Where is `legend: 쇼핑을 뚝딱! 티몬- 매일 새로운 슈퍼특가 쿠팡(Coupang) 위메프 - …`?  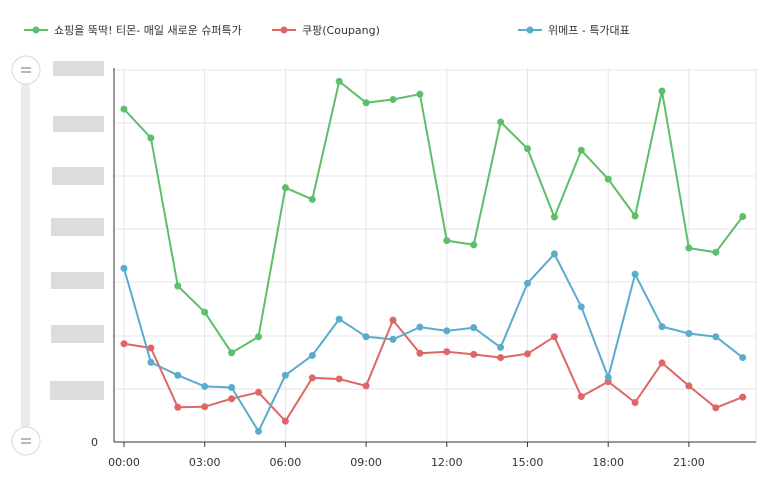 legend: 쇼핑을 뚝딱! 티몬- 매일 새로운 슈퍼특가 쿠팡(Coupang) 위메프 - … is located at coordinates (327, 30).